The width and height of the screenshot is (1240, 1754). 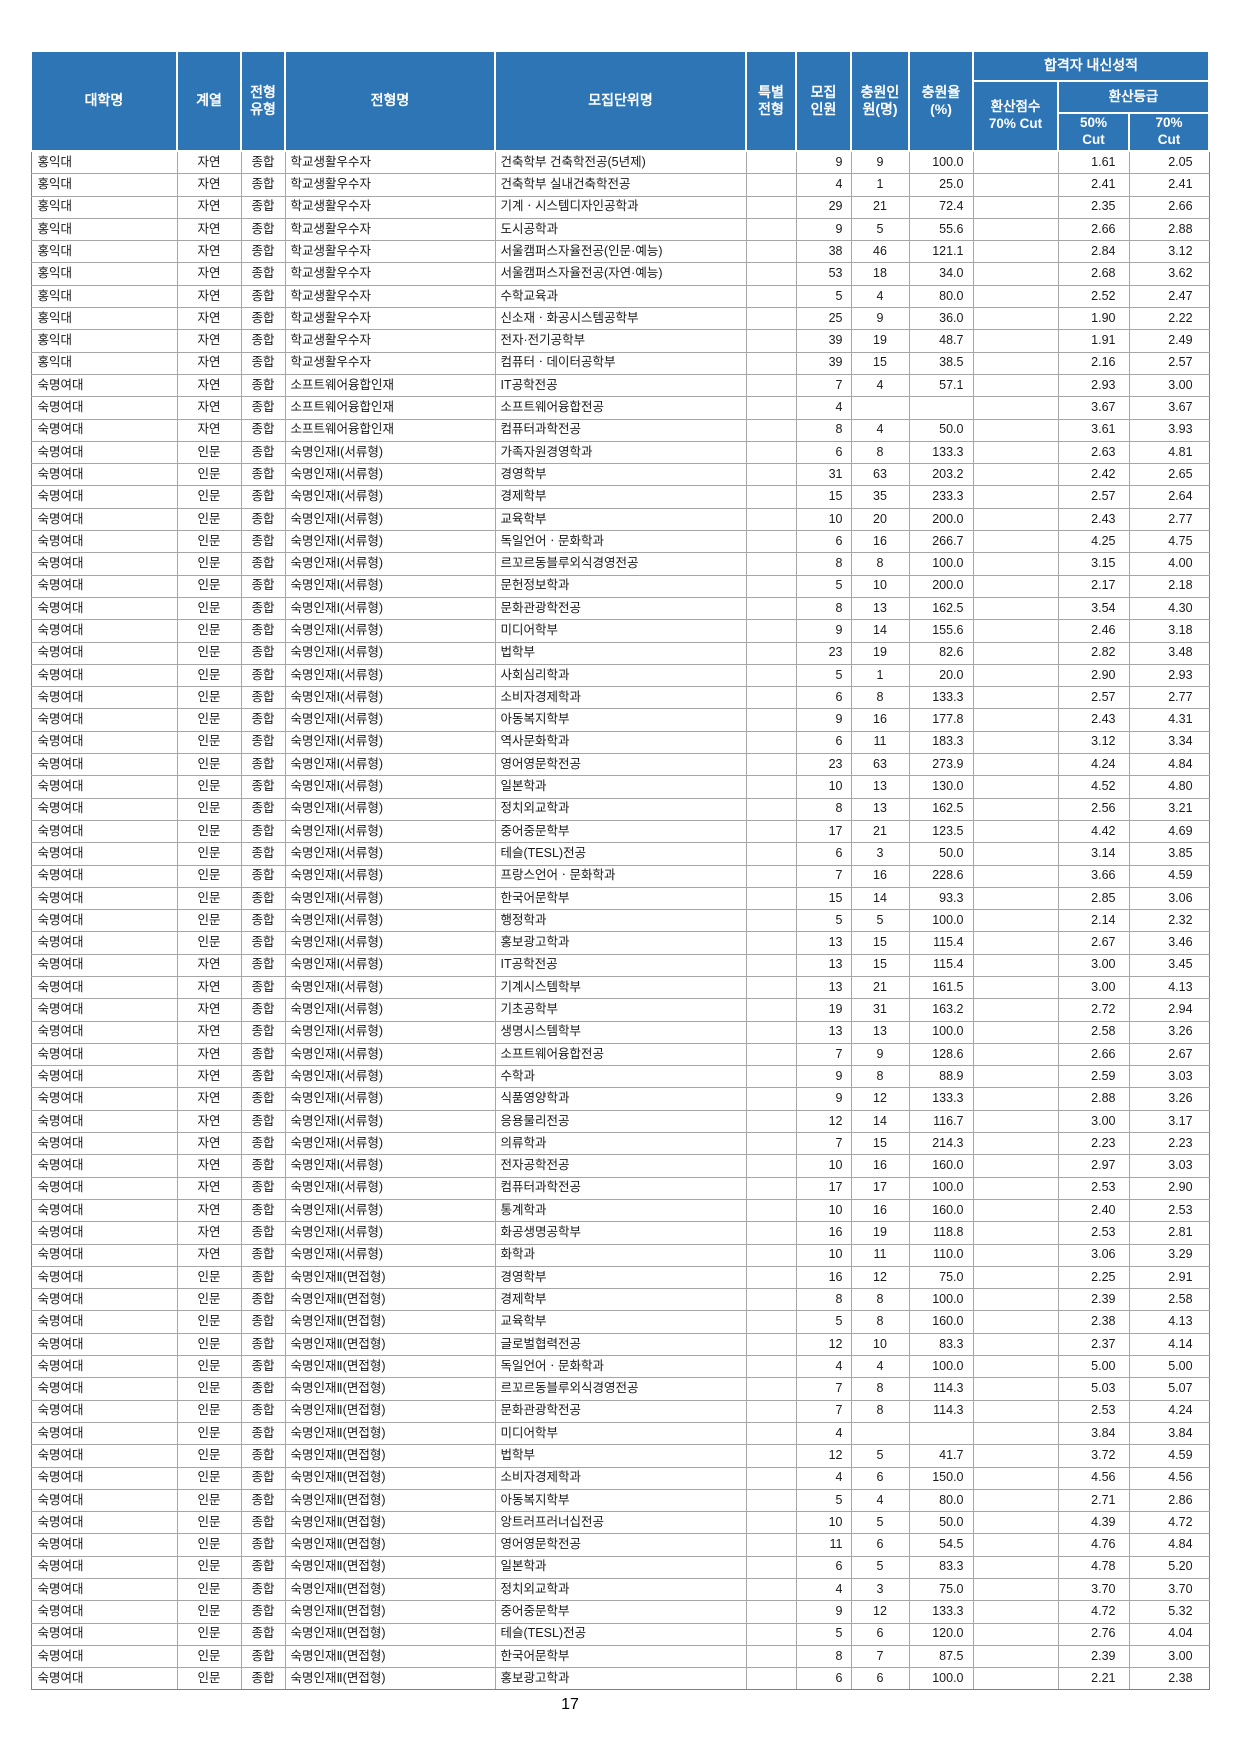 What do you see at coordinates (620, 765) in the screenshot?
I see `unit-cell: 영어영문학전공` at bounding box center [620, 765].